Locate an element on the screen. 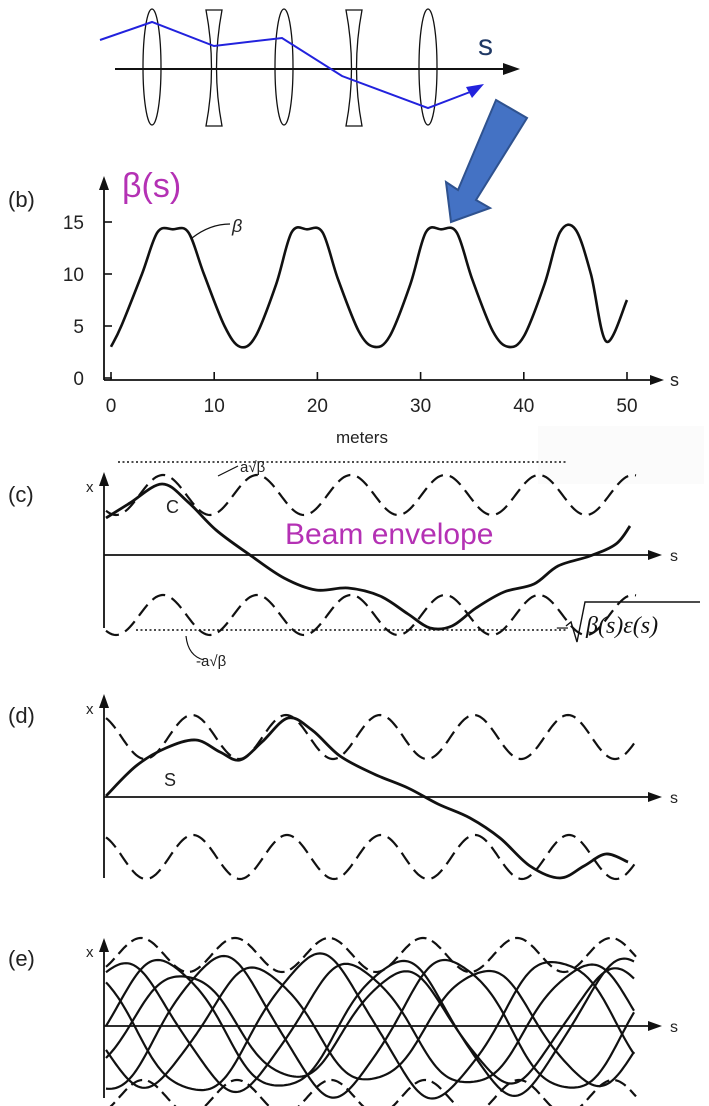  panel-e-tag: (e) is located at coordinates (21, 958).